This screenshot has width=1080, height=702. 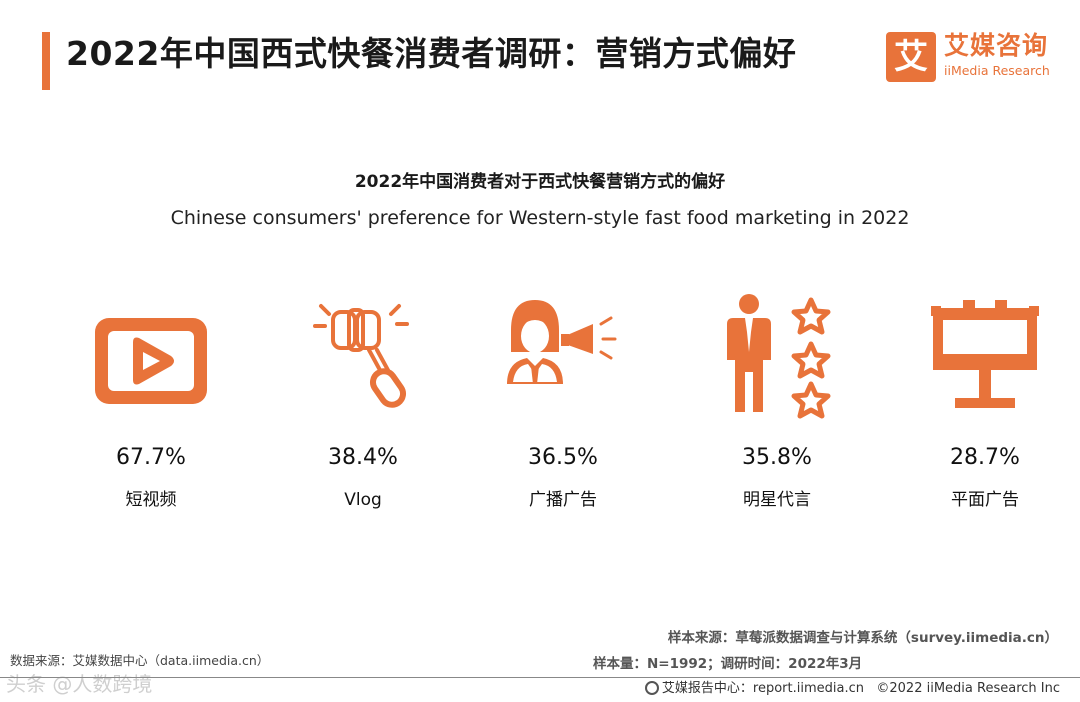 What do you see at coordinates (151, 412) in the screenshot?
I see `preference-item: 67.7% 短视频` at bounding box center [151, 412].